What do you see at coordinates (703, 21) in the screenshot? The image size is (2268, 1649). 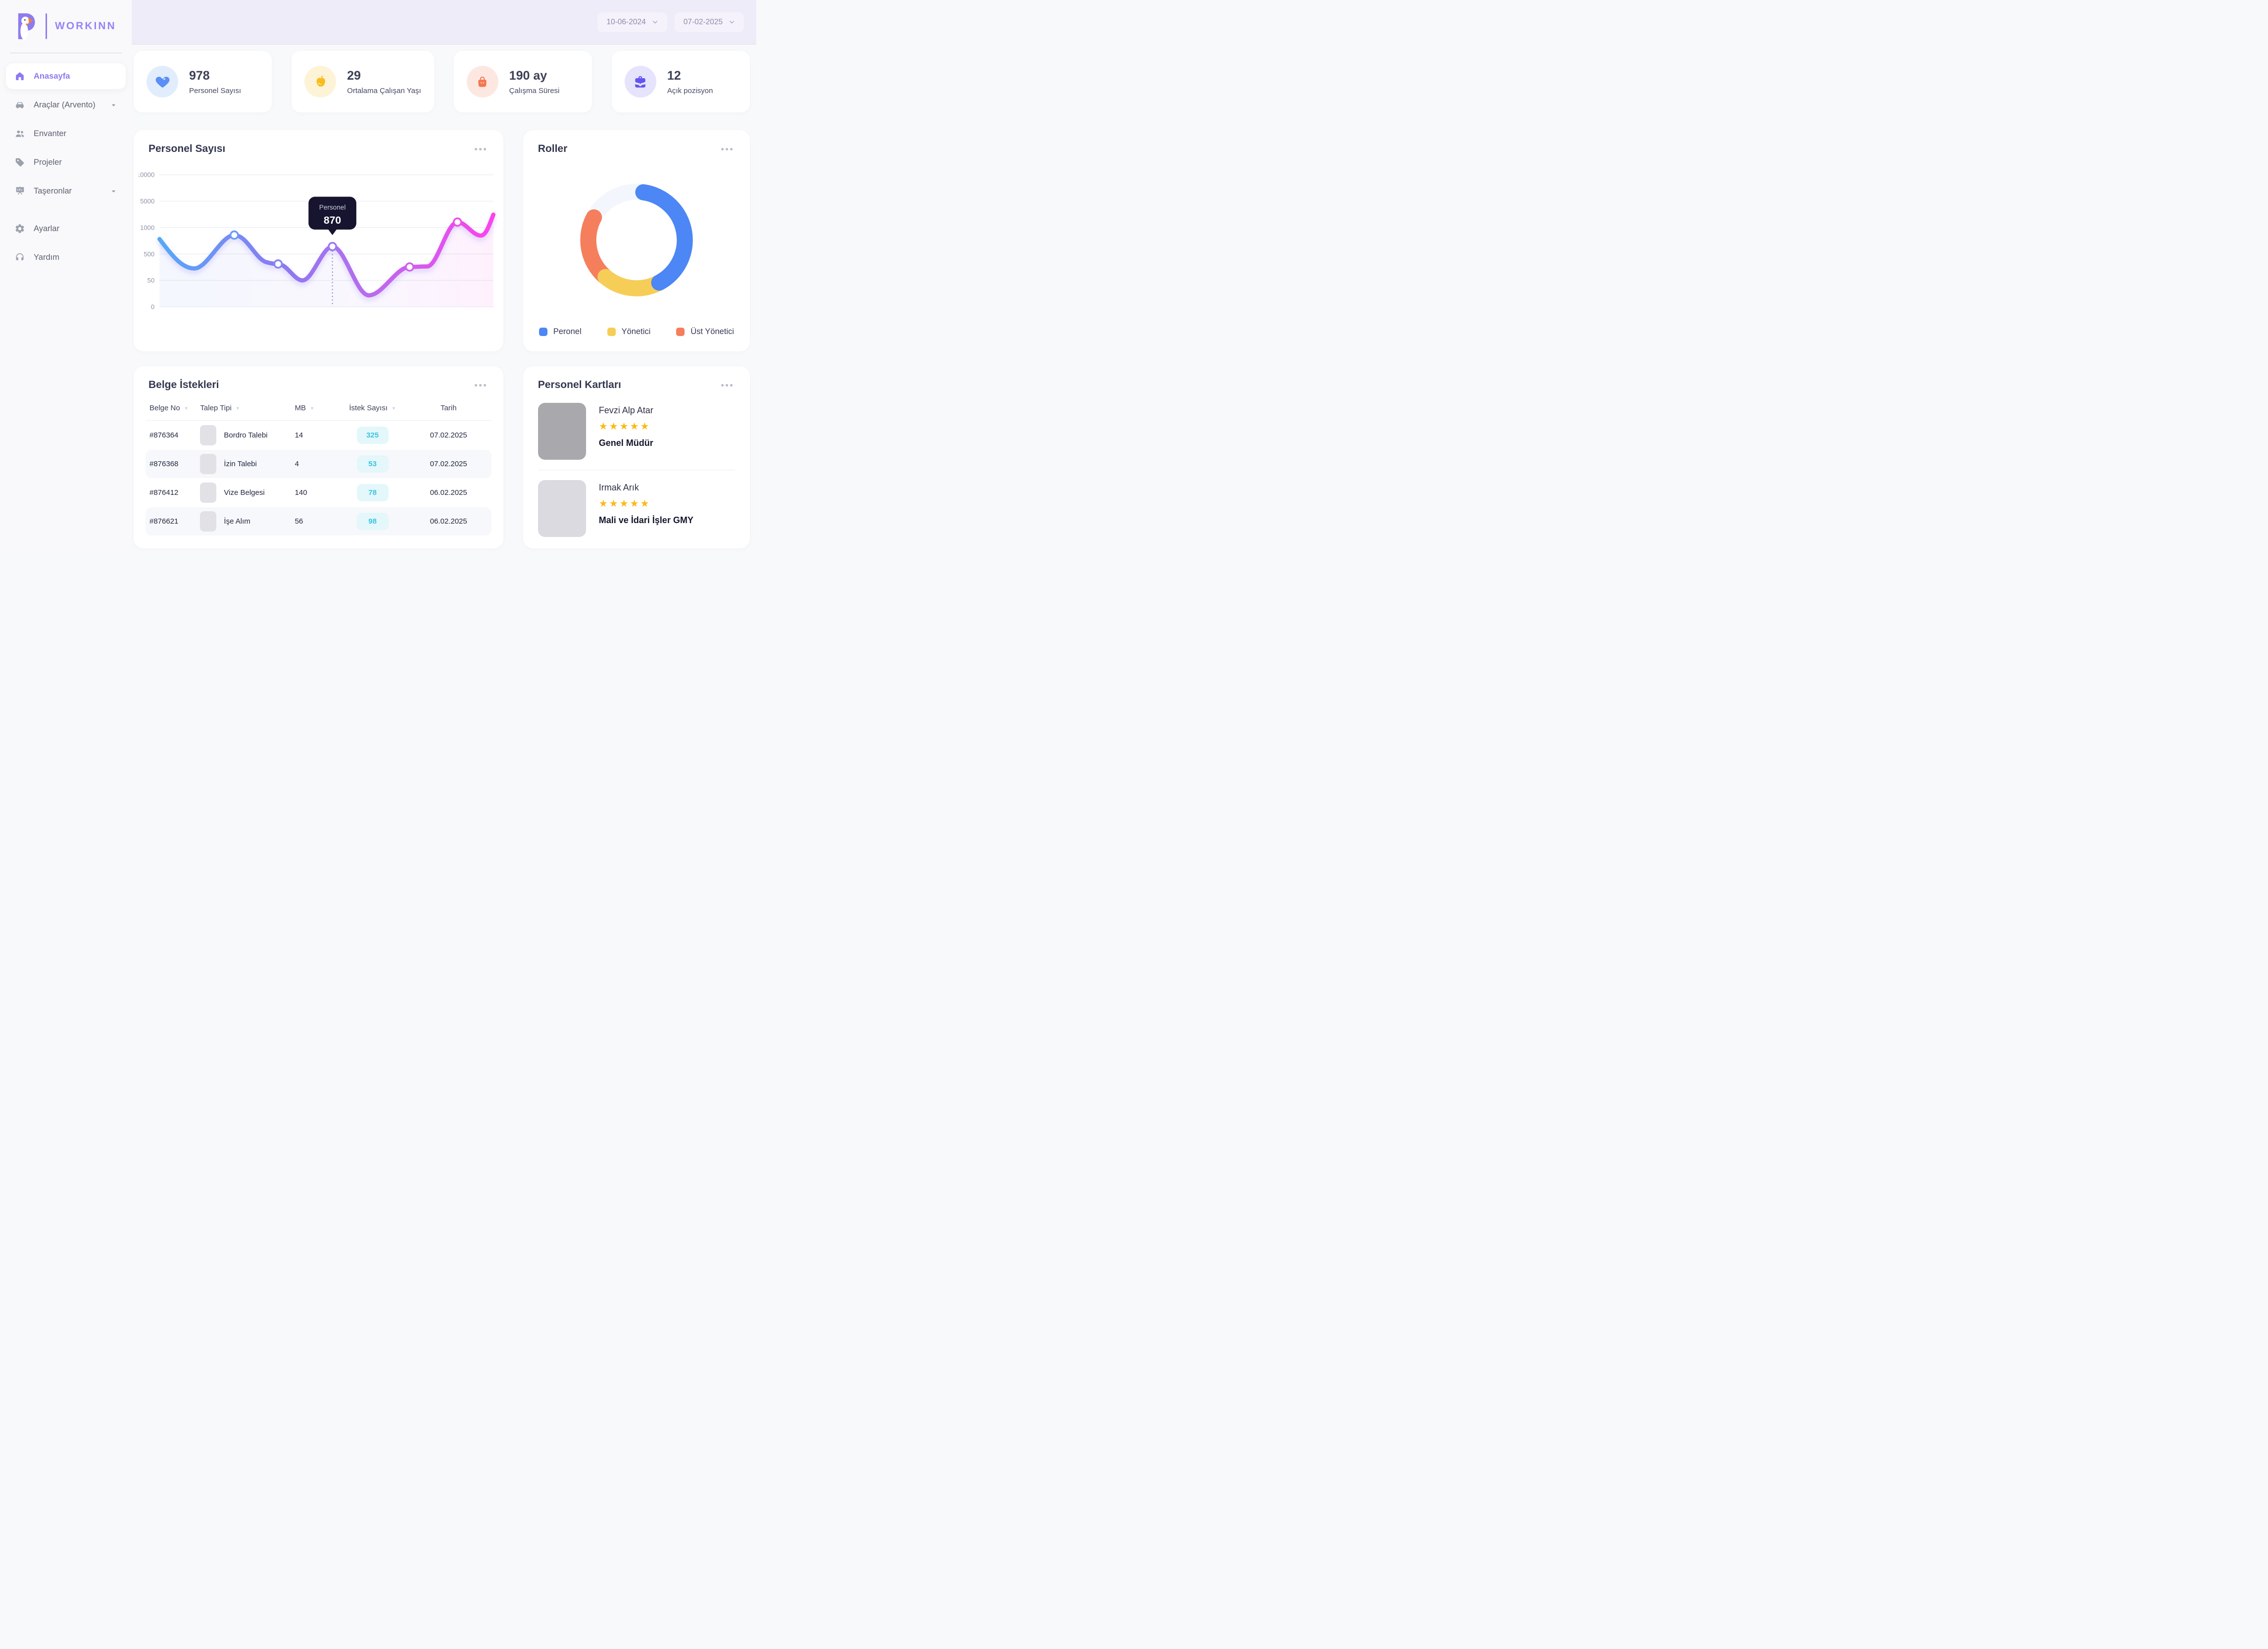 I see `date-to-value: 07-02-2025` at bounding box center [703, 21].